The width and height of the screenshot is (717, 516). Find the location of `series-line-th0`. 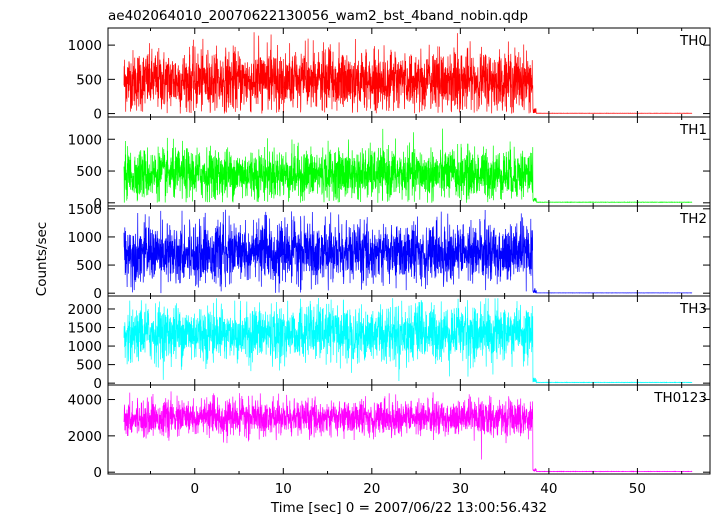

series-line-th0 is located at coordinates (408, 73).